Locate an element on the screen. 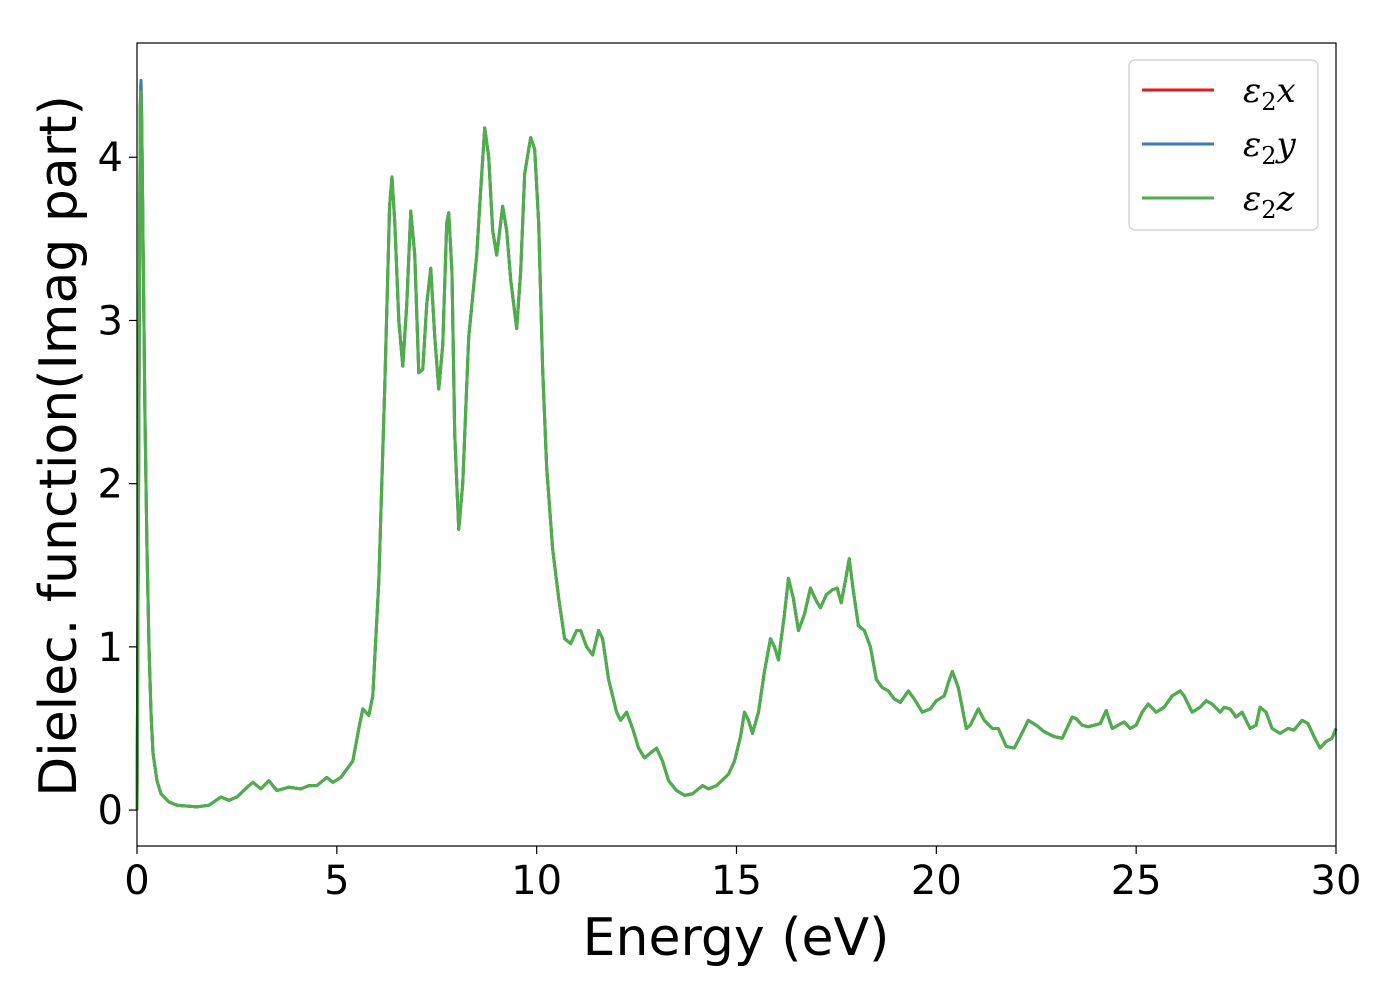 The height and width of the screenshot is (1000, 1400). y-tick-label: 3 is located at coordinates (110, 321).